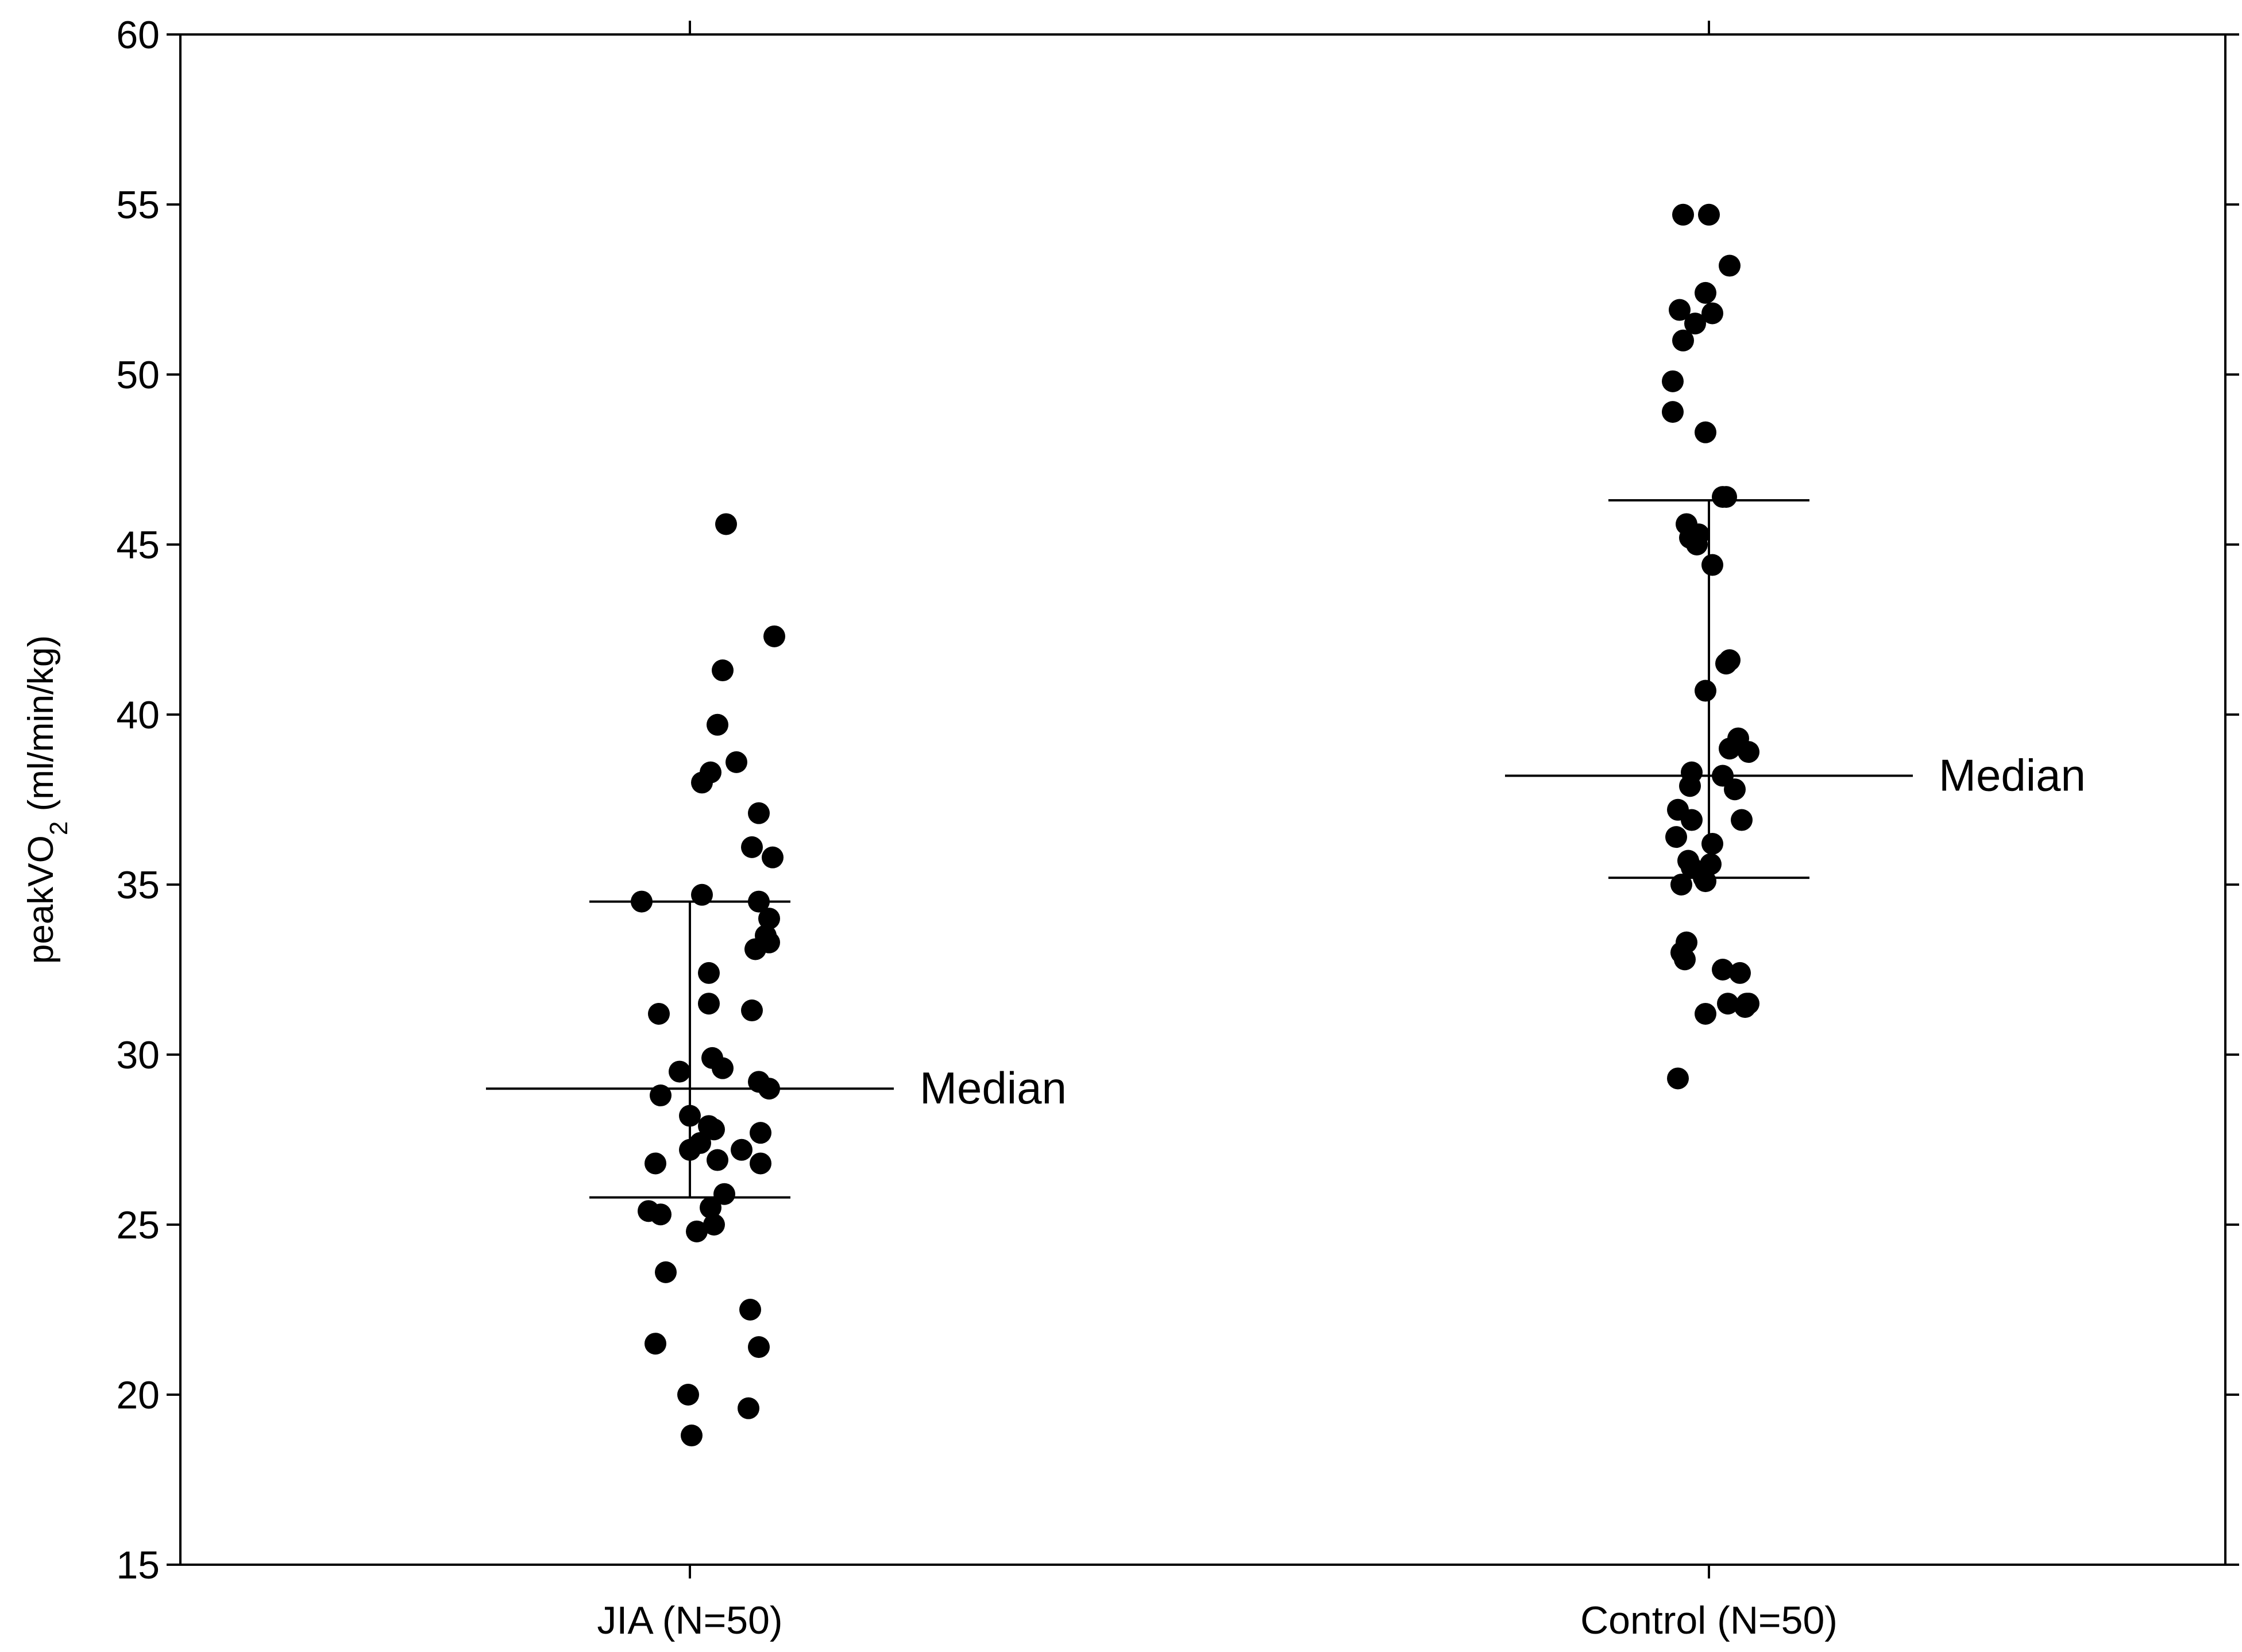  I want to click on y-tick-label: 50, so click(138, 375).